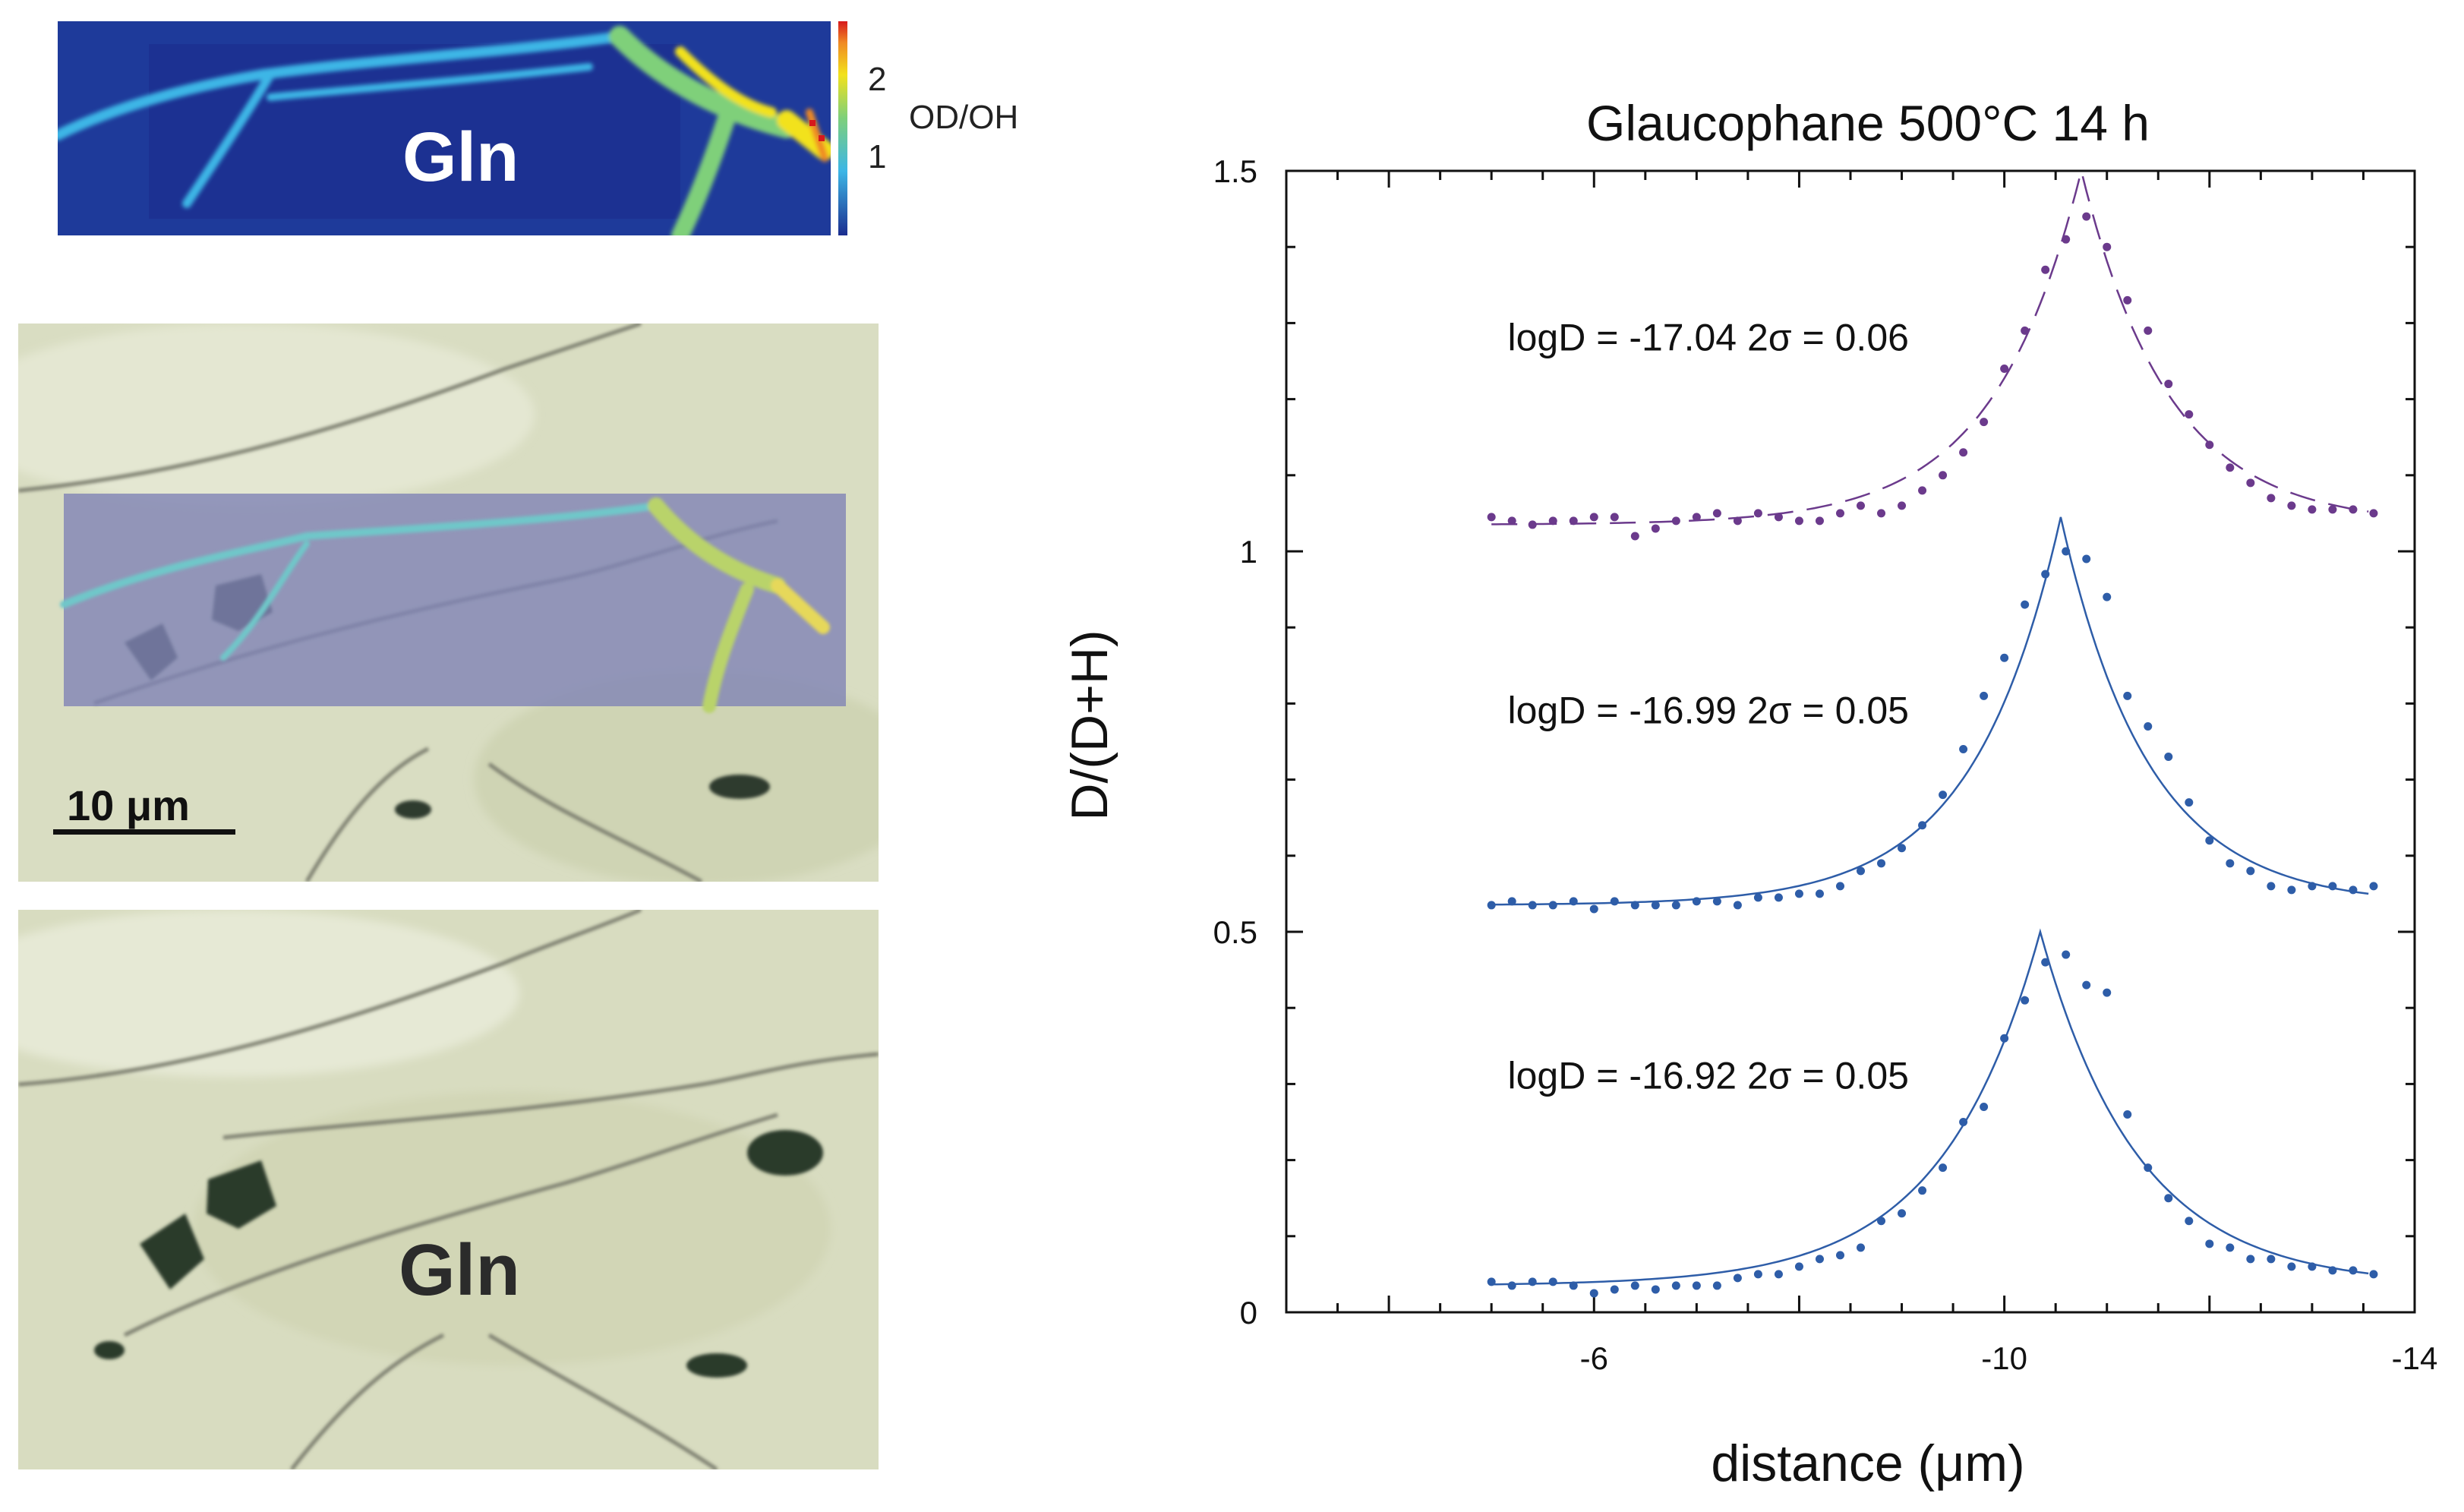  Describe the element at coordinates (128, 805) in the screenshot. I see `scale-bar-label: 10 μm` at that location.